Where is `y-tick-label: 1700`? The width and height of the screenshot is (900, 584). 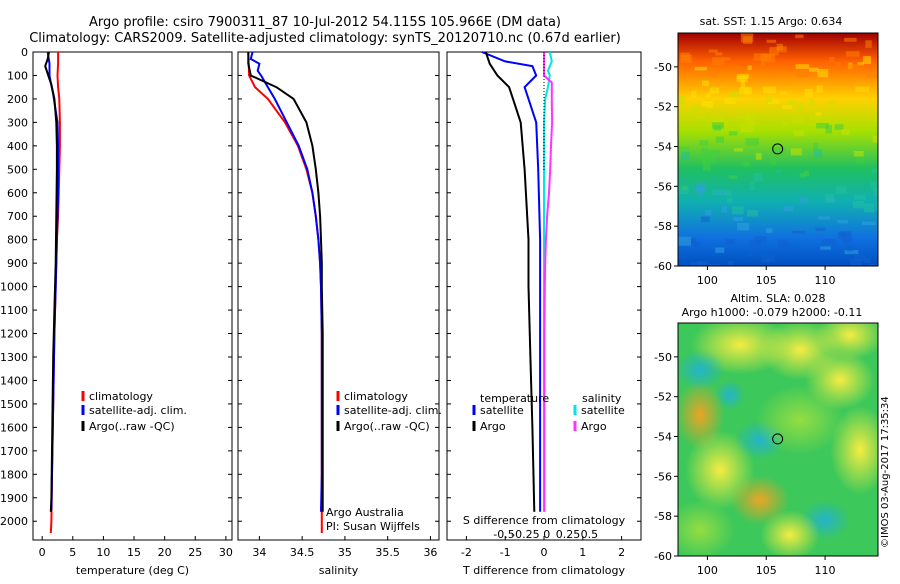
y-tick-label: 1700 is located at coordinates (14, 451).